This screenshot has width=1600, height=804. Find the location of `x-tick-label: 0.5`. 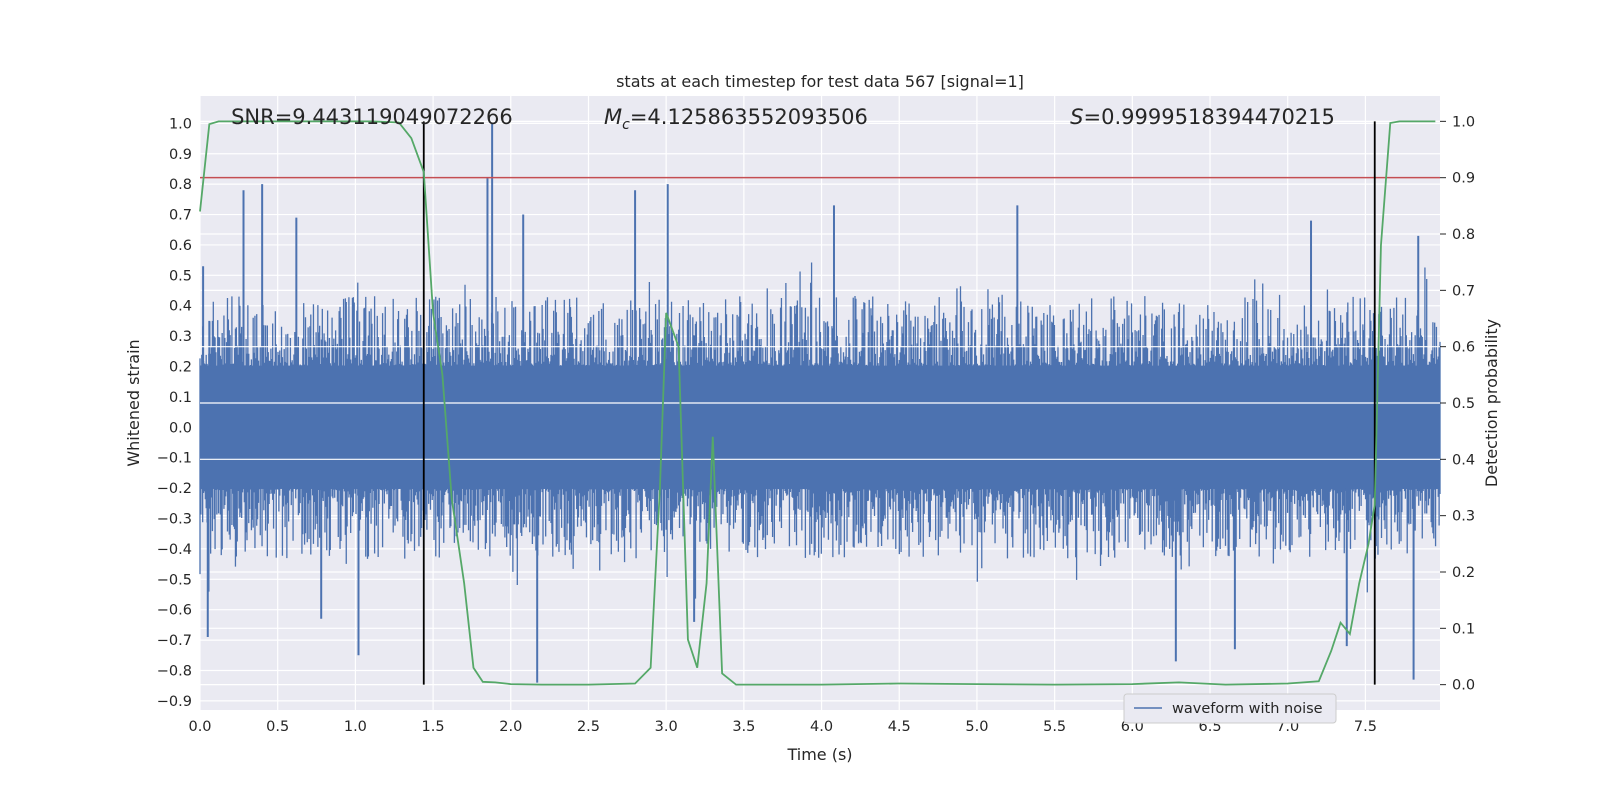

x-tick-label: 0.5 is located at coordinates (277, 727).